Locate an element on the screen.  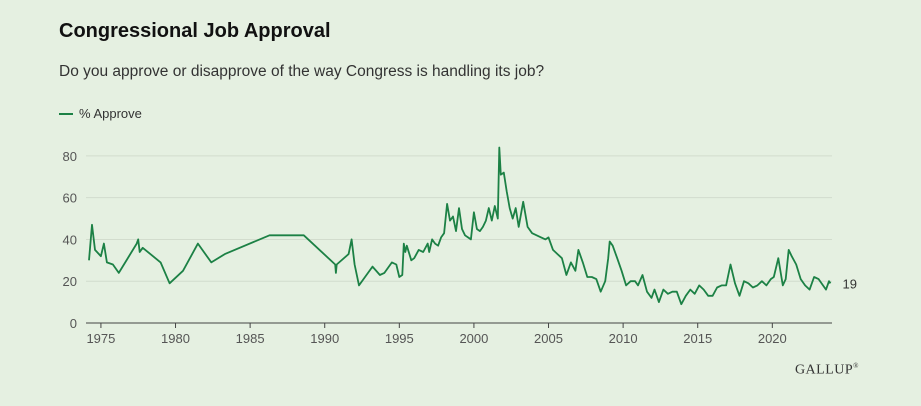
gallup-logo-text: GALLUP is located at coordinates (824, 370).